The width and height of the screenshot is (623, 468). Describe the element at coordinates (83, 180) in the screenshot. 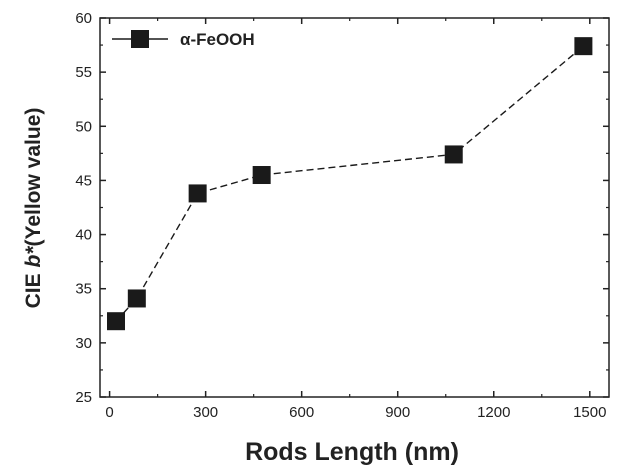

I see `y-tick-label: 45` at that location.